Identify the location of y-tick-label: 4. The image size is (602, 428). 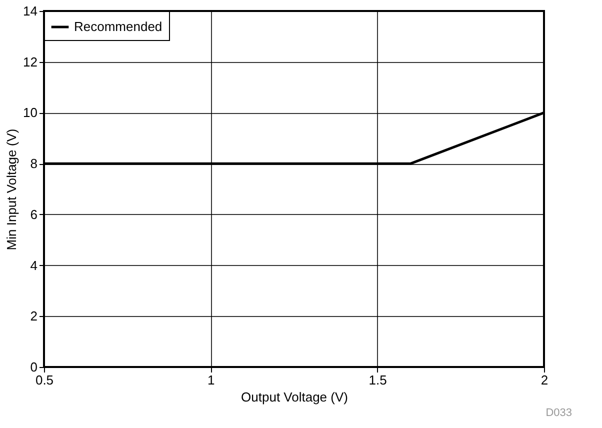
(34, 265).